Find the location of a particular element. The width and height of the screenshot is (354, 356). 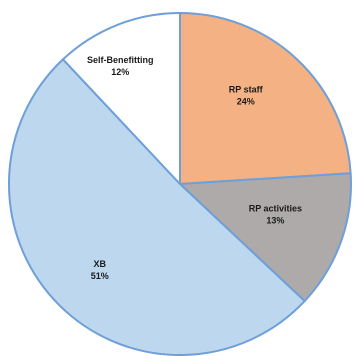

slice-label-name: RP activities is located at coordinates (275, 209).